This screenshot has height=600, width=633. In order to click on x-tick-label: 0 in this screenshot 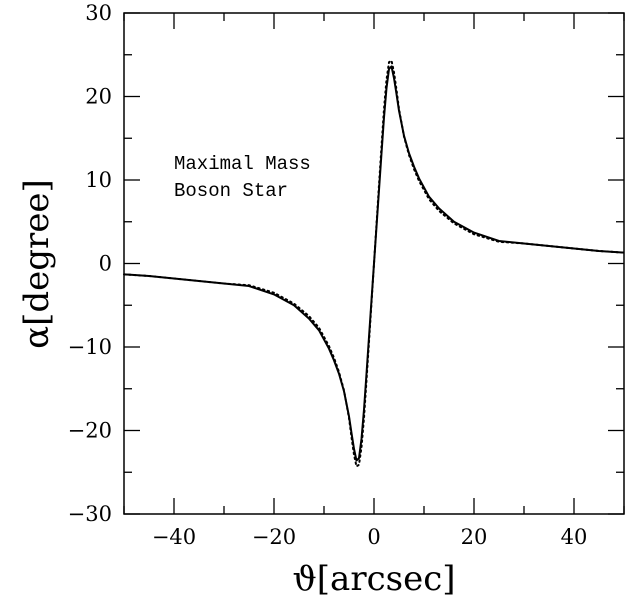, I will do `click(373, 537)`.